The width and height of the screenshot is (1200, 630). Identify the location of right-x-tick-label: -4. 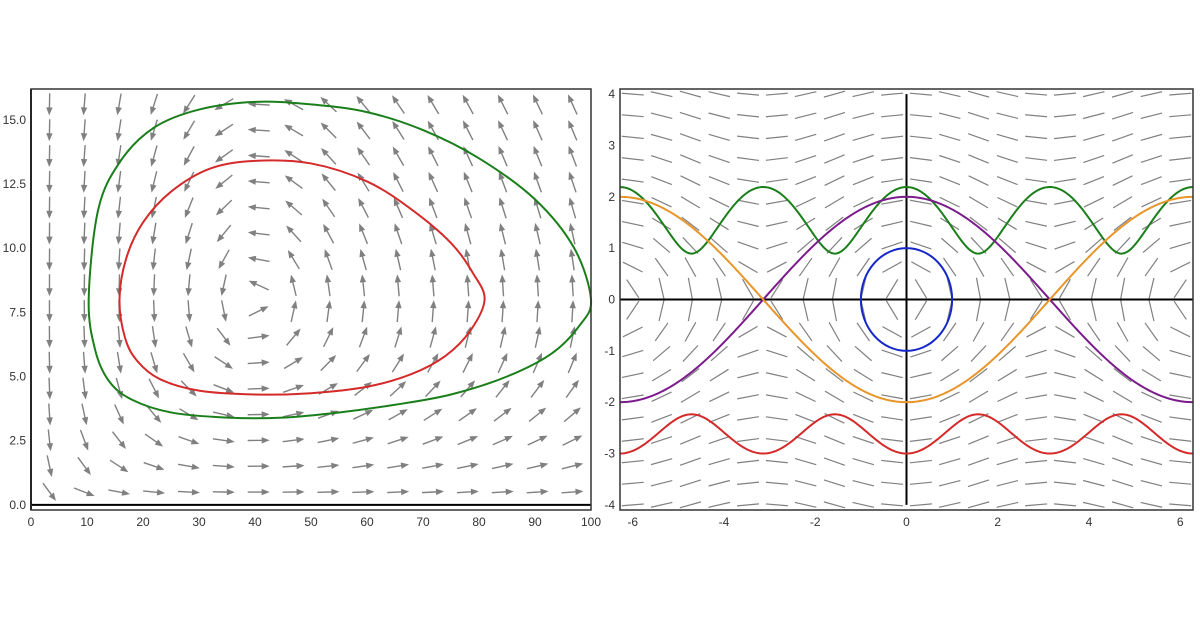
(724, 522).